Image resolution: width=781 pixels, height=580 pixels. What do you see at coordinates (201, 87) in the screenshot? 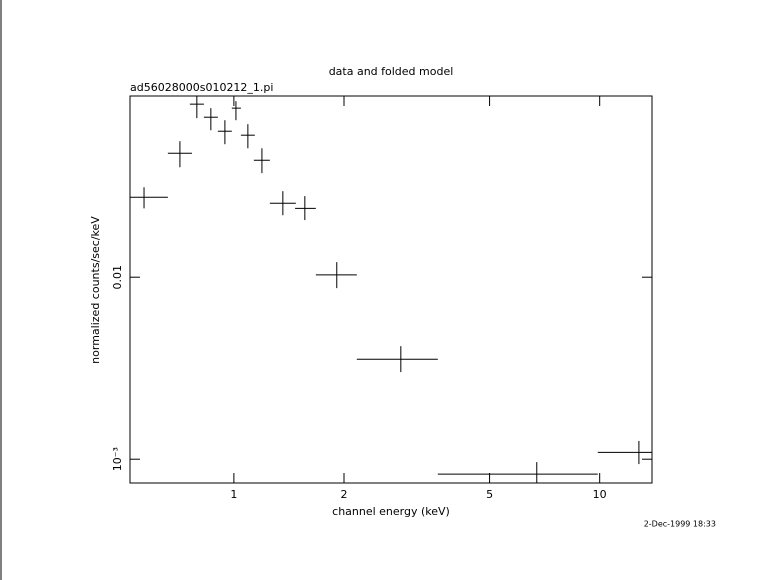
I see `chart-subtitle: ad56028000s010212_1.pi` at bounding box center [201, 87].